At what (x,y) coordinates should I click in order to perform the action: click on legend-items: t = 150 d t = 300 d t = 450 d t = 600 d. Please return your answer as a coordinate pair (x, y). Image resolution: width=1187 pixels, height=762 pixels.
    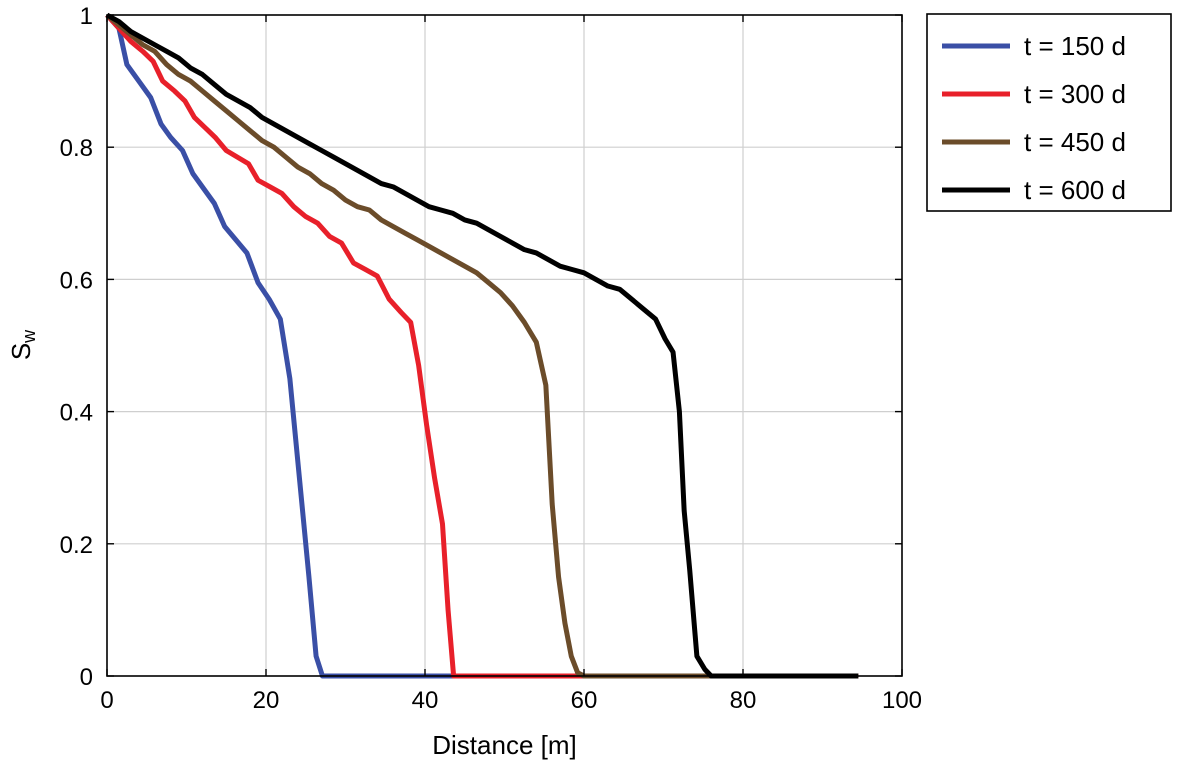
    Looking at the image, I should click on (1034, 118).